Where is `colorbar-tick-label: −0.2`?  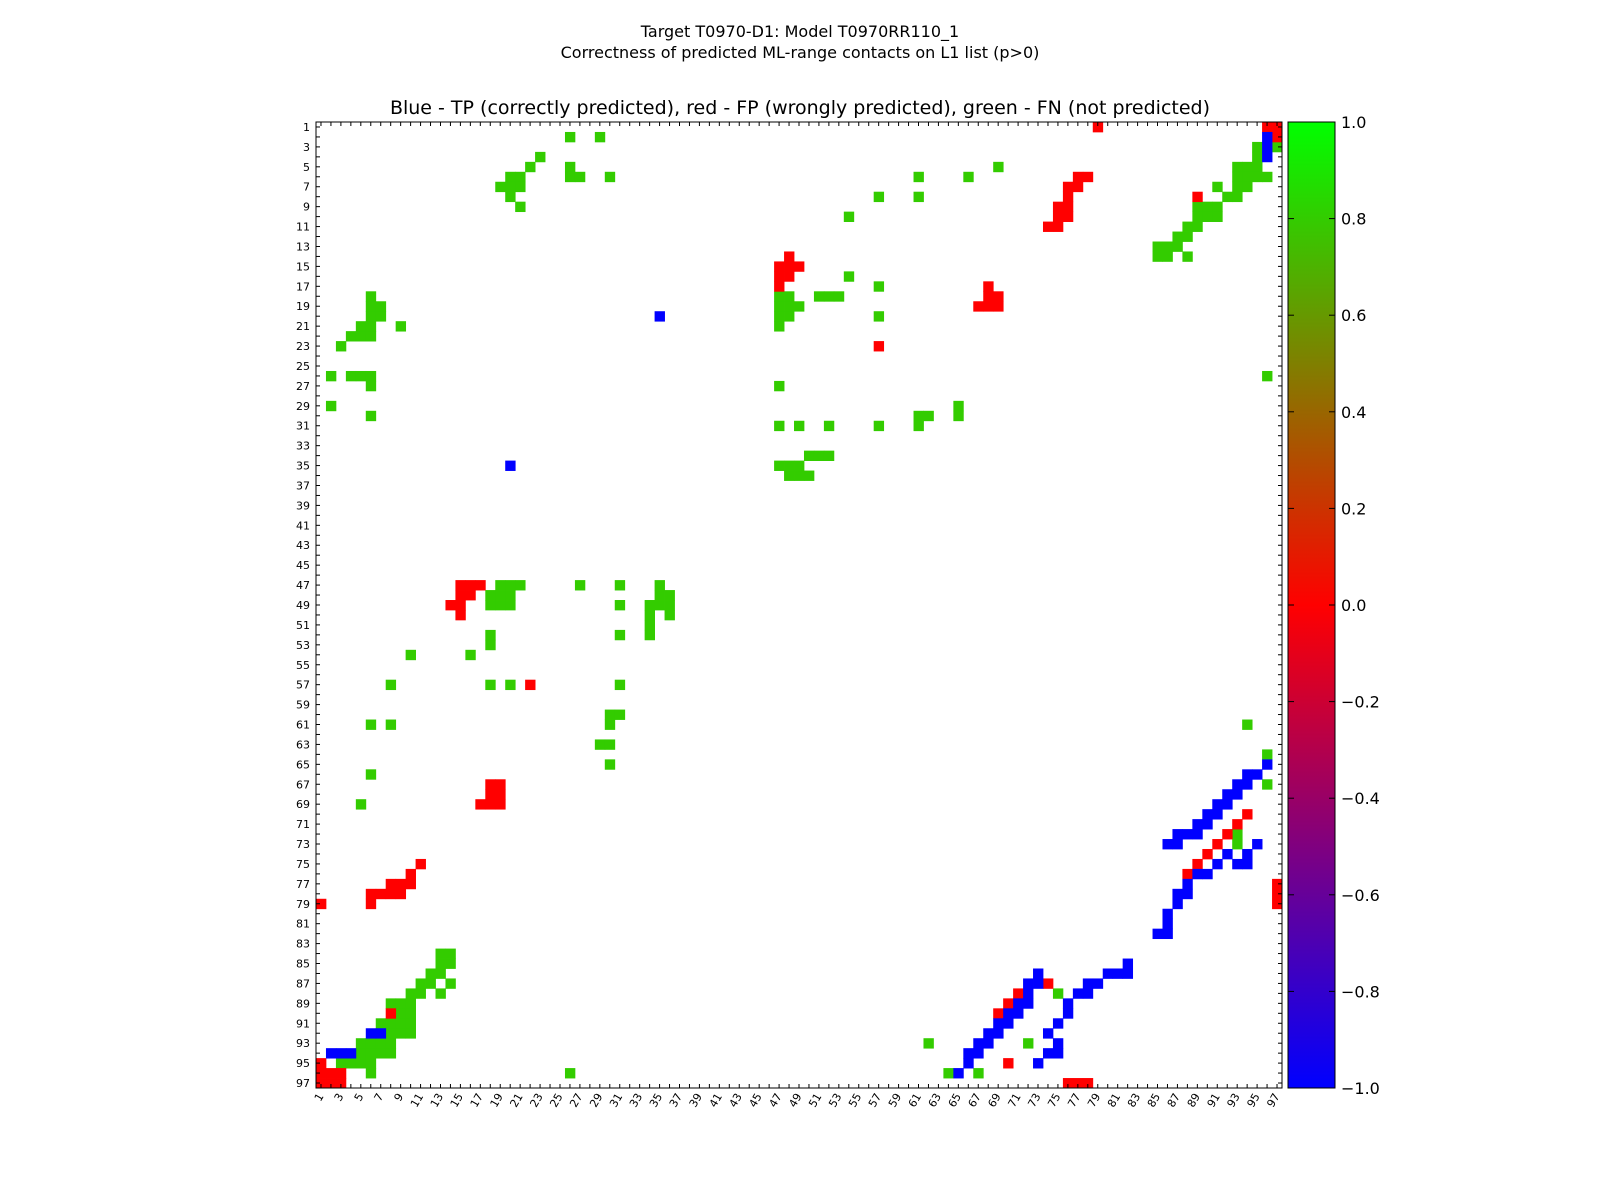
colorbar-tick-label: −0.2 is located at coordinates (1360, 702).